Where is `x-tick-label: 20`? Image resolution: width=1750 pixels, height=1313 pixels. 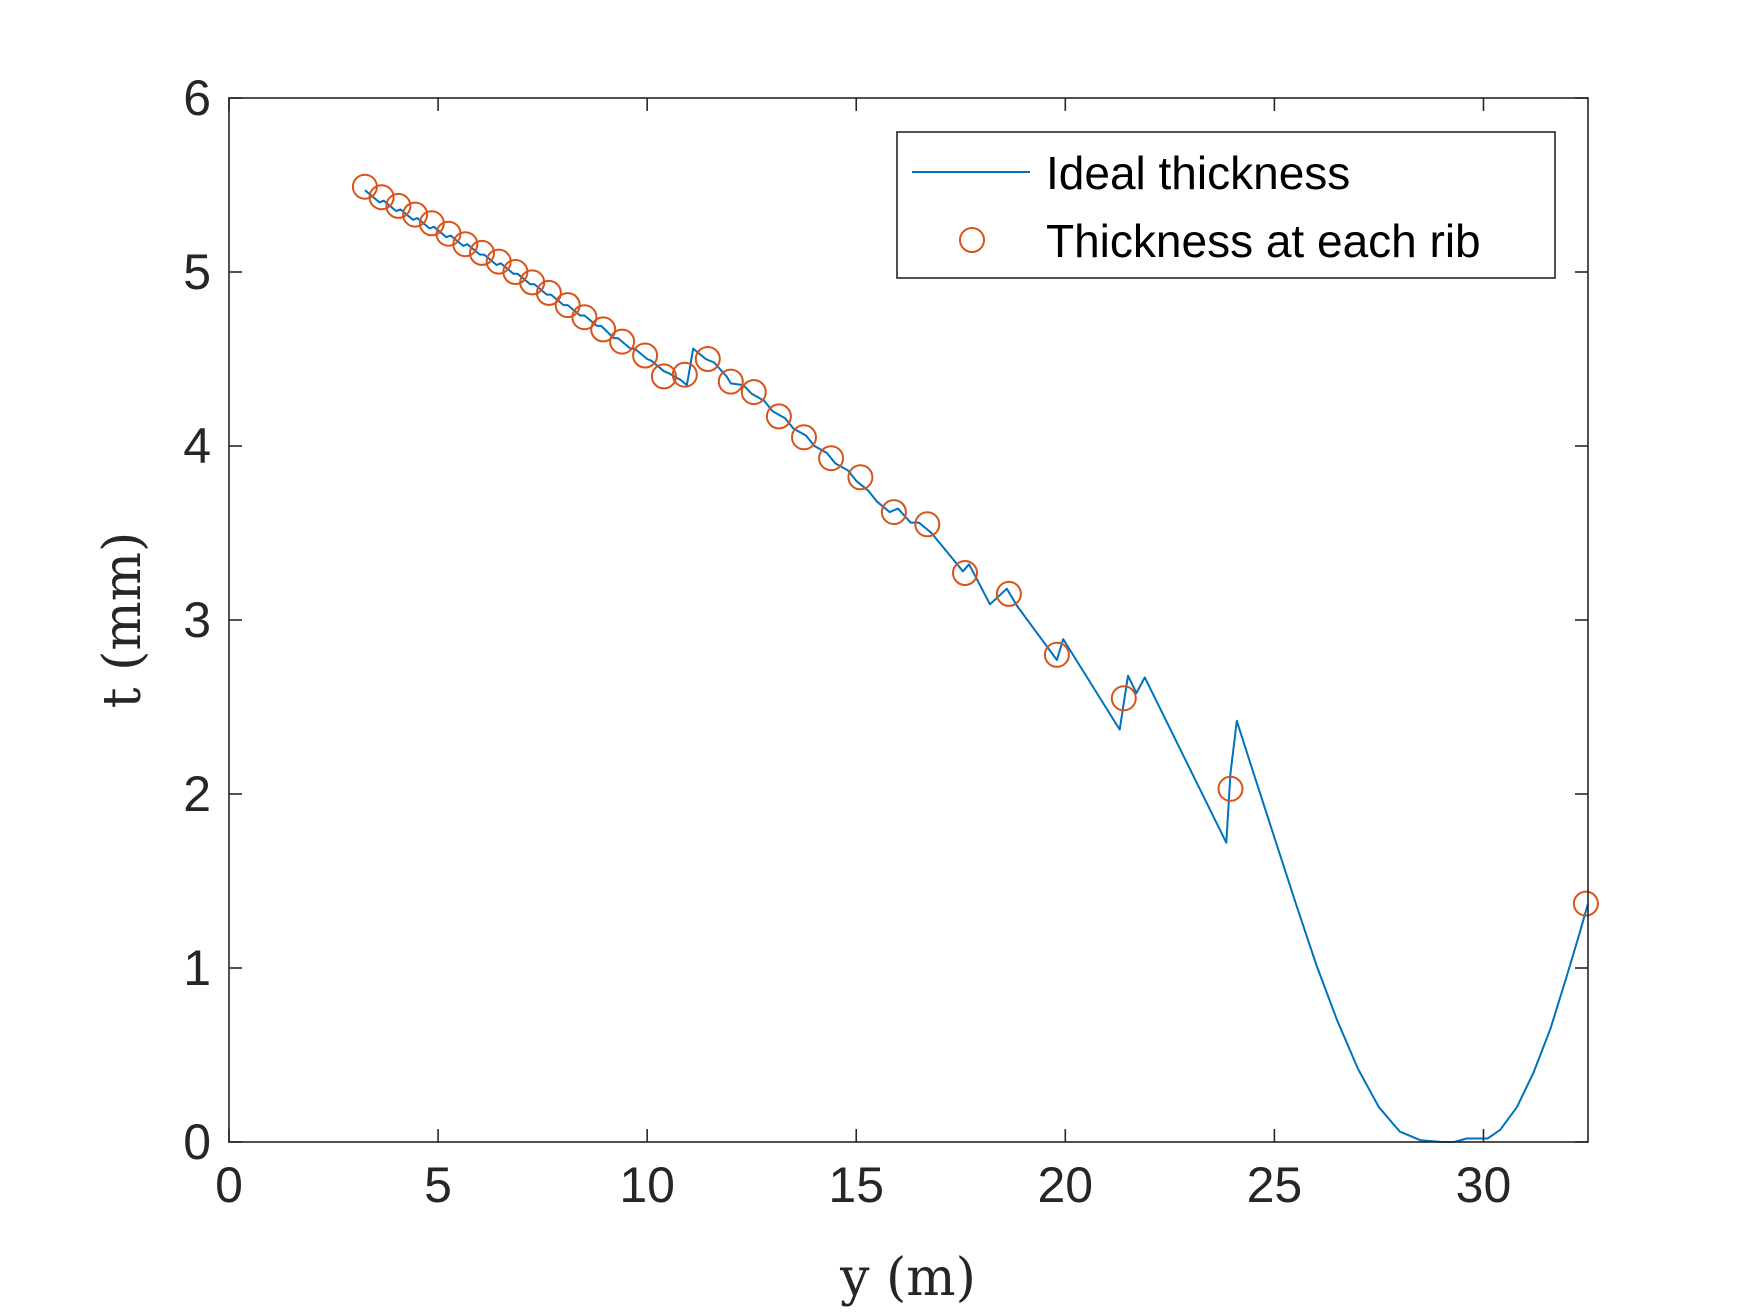
x-tick-label: 20 is located at coordinates (1065, 1185).